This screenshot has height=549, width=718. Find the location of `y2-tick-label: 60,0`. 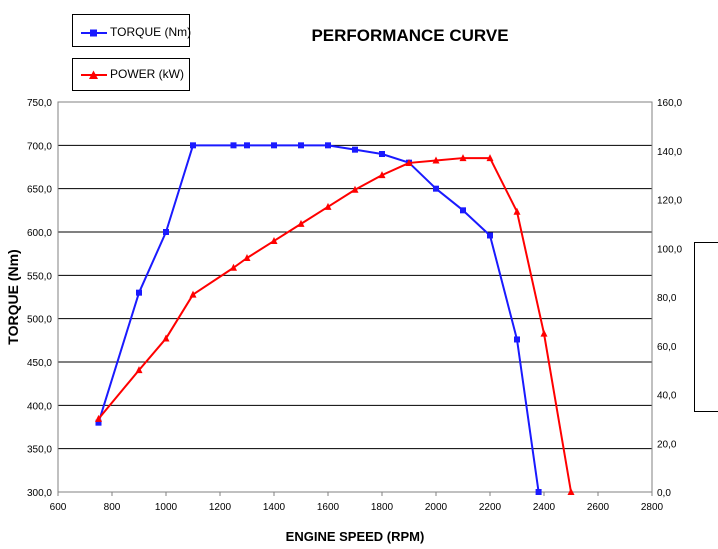

y2-tick-label: 60,0 is located at coordinates (667, 347).